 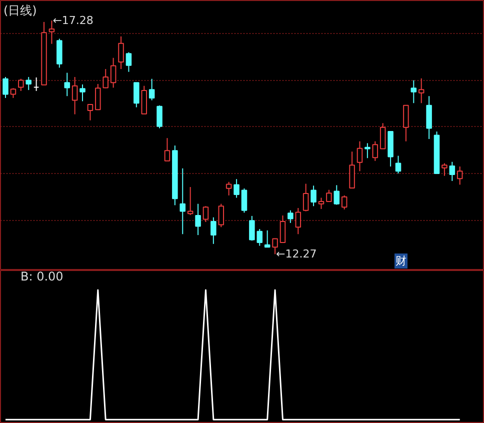 I want to click on chart-title: (日线), so click(x=20, y=11).